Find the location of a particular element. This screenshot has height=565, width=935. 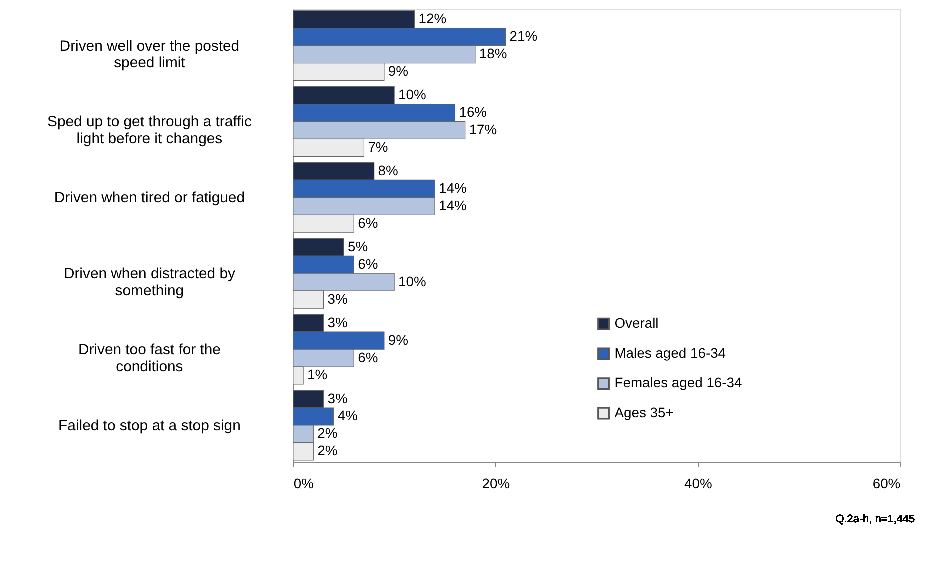

legend-label: Females aged 16-34 is located at coordinates (678, 382).